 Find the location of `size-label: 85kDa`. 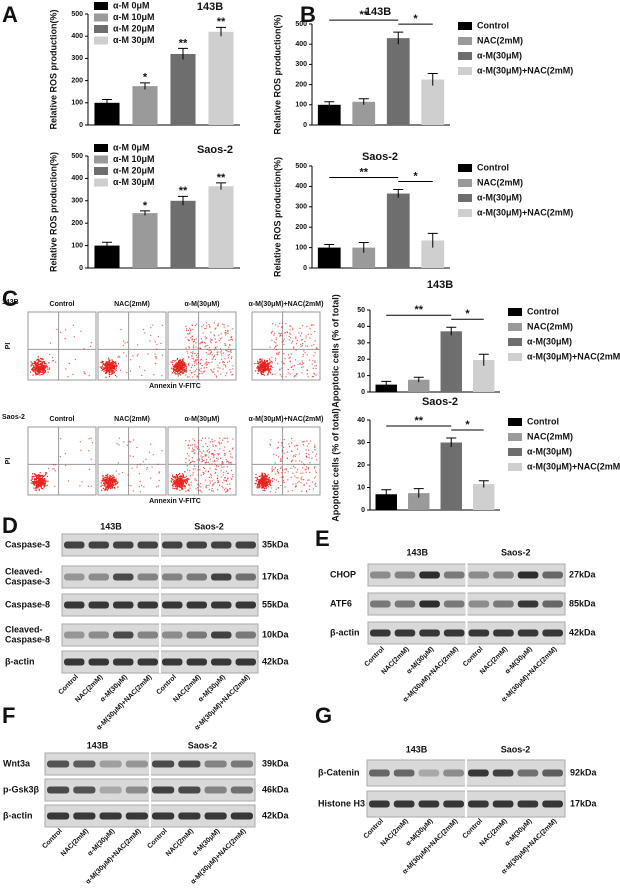

size-label: 85kDa is located at coordinates (583, 603).